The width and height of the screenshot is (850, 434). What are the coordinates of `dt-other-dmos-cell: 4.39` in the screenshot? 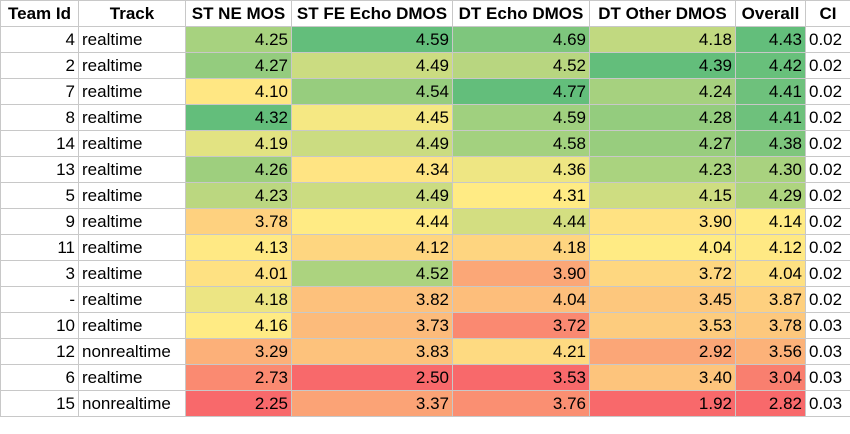 It's located at (662, 65).